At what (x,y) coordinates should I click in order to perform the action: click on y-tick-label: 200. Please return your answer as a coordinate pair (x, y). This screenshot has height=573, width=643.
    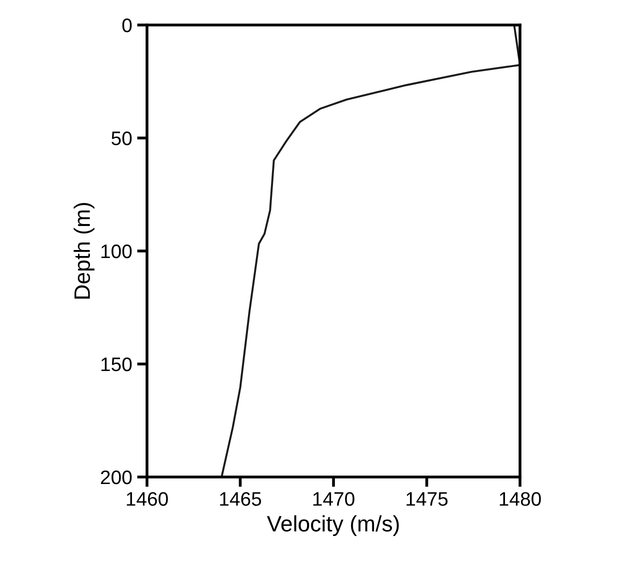
    Looking at the image, I should click on (116, 477).